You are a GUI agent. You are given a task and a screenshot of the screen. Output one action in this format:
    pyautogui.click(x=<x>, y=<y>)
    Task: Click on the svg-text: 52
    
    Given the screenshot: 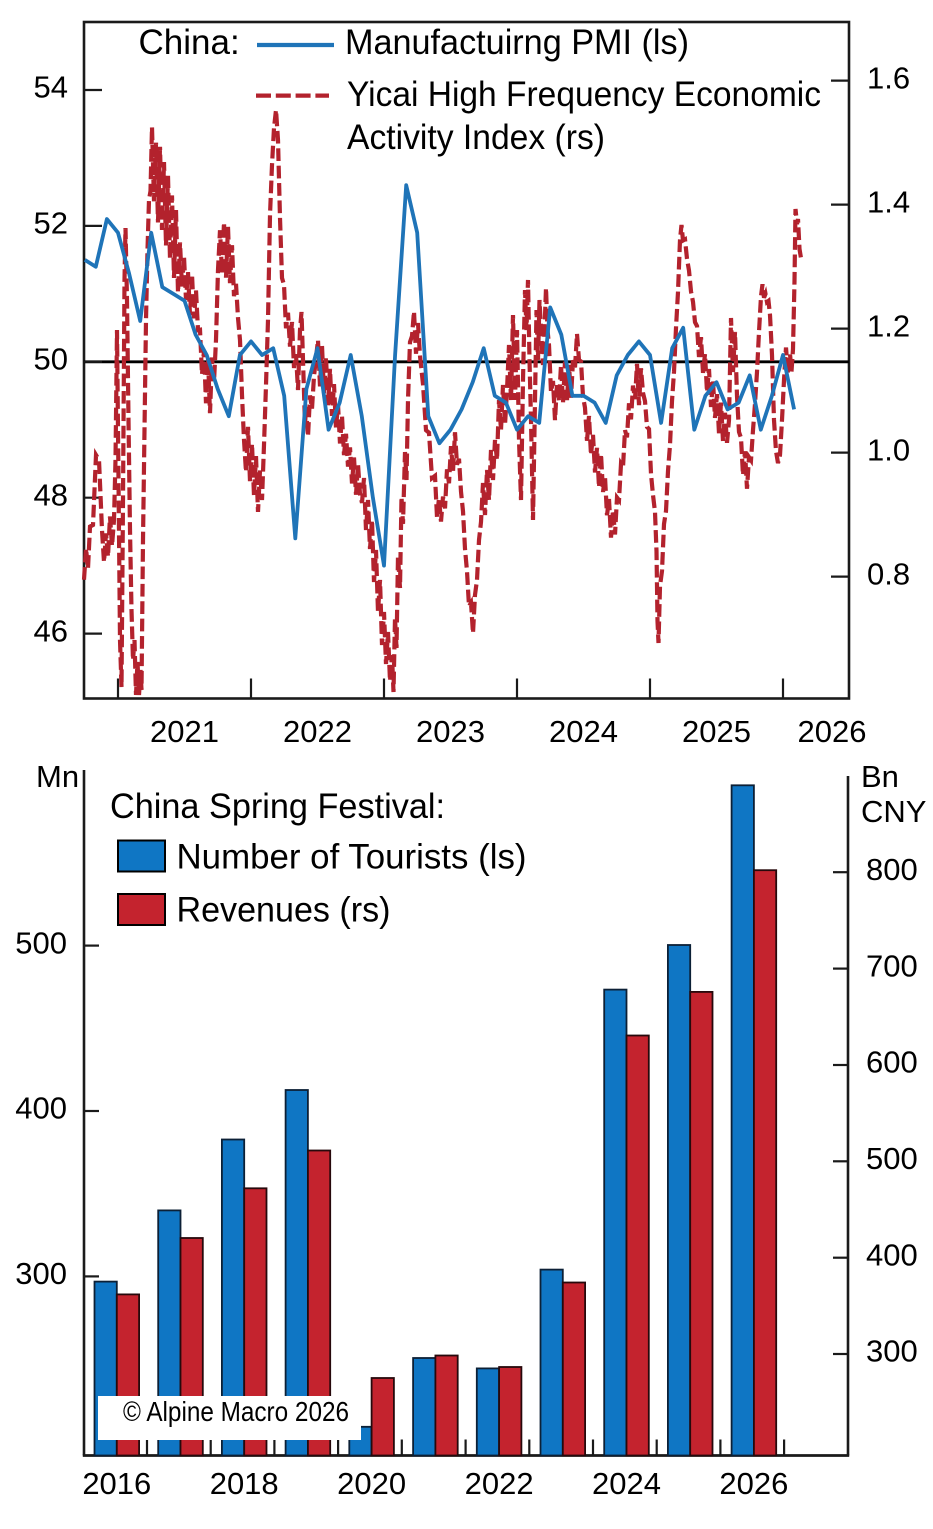 What is the action you would take?
    pyautogui.click(x=51, y=223)
    